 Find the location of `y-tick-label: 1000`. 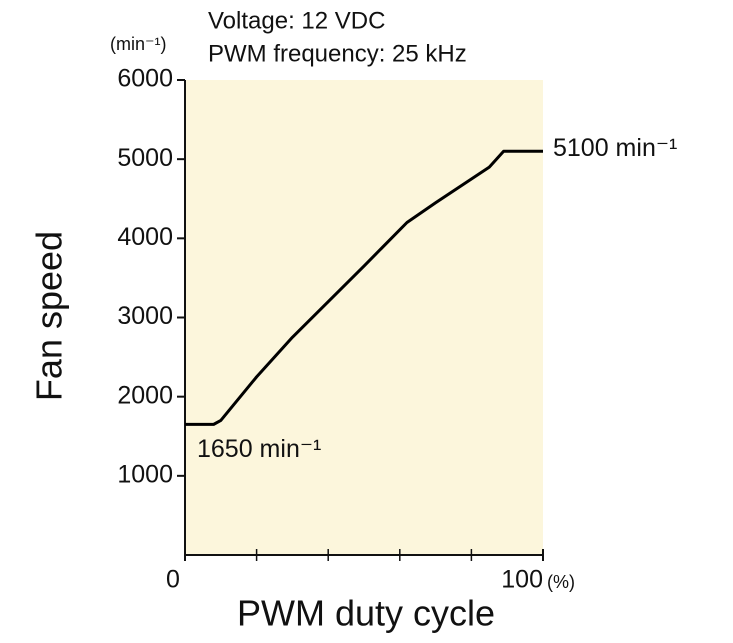

y-tick-label: 1000 is located at coordinates (145, 474).